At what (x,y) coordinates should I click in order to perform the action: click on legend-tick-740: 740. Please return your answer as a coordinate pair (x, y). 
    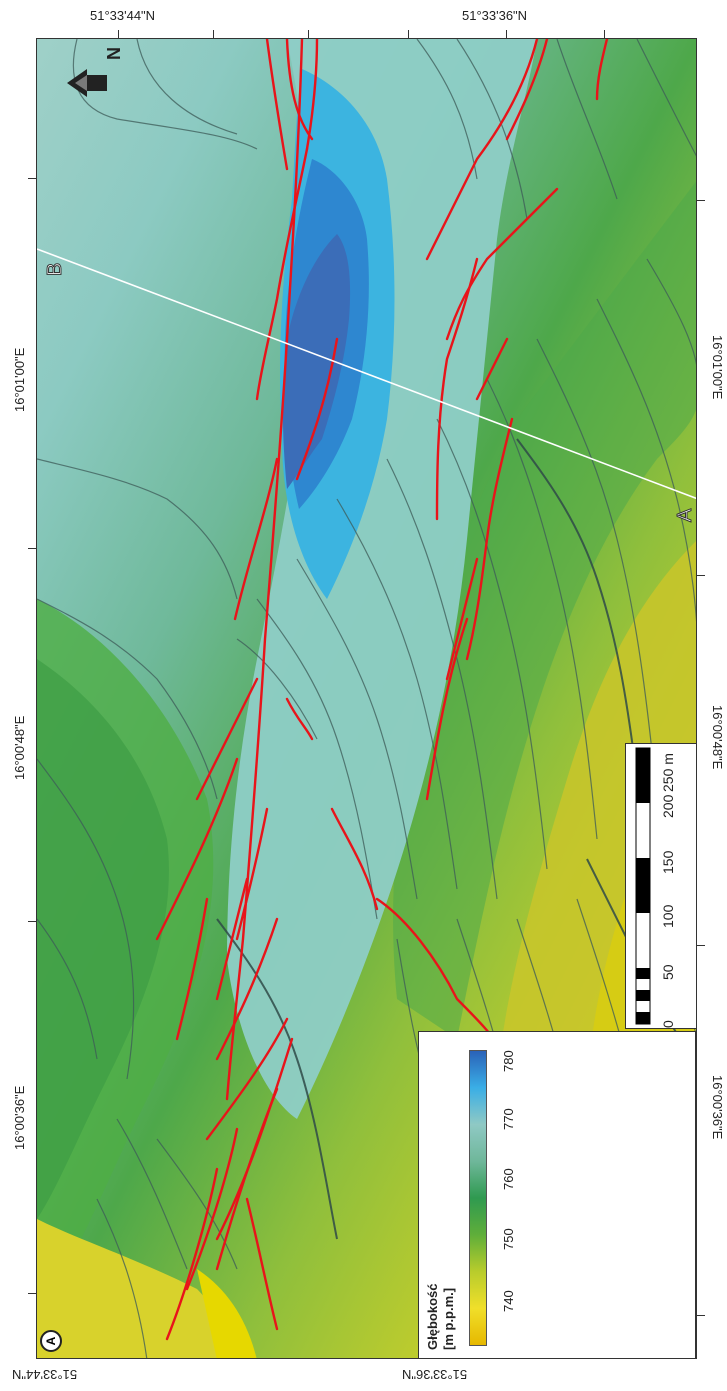
    Looking at the image, I should click on (508, 1301).